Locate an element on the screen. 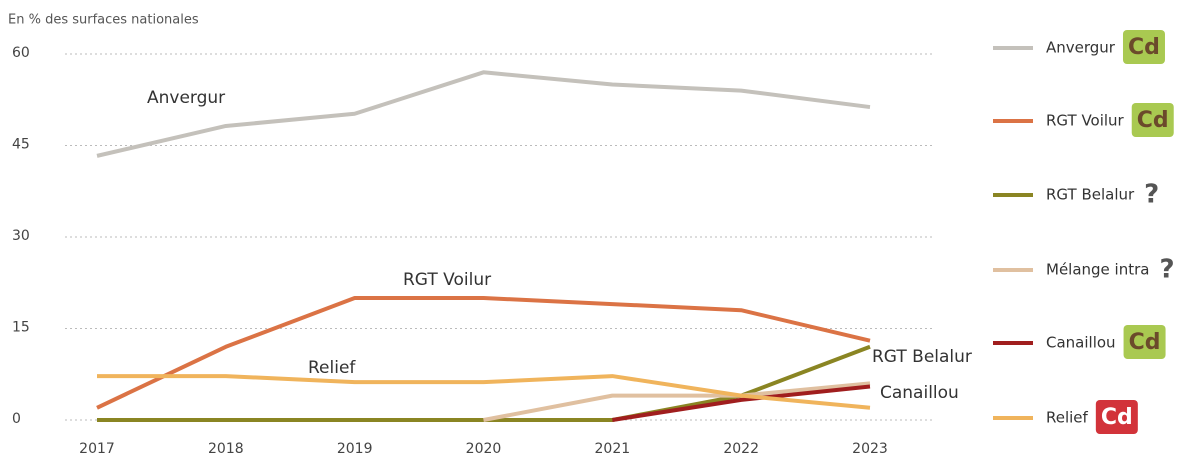  annotation: Canaillou is located at coordinates (919, 393).